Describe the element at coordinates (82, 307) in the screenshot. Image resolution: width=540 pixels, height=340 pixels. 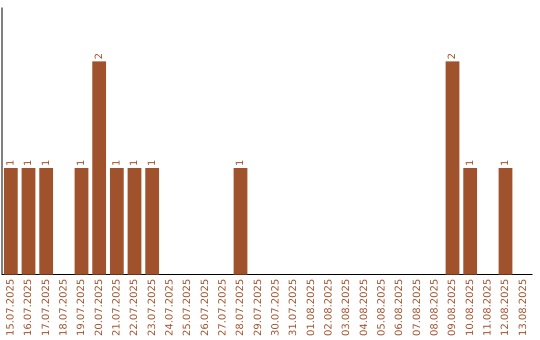
I see `x-tick-label: 19.07.2025` at that location.